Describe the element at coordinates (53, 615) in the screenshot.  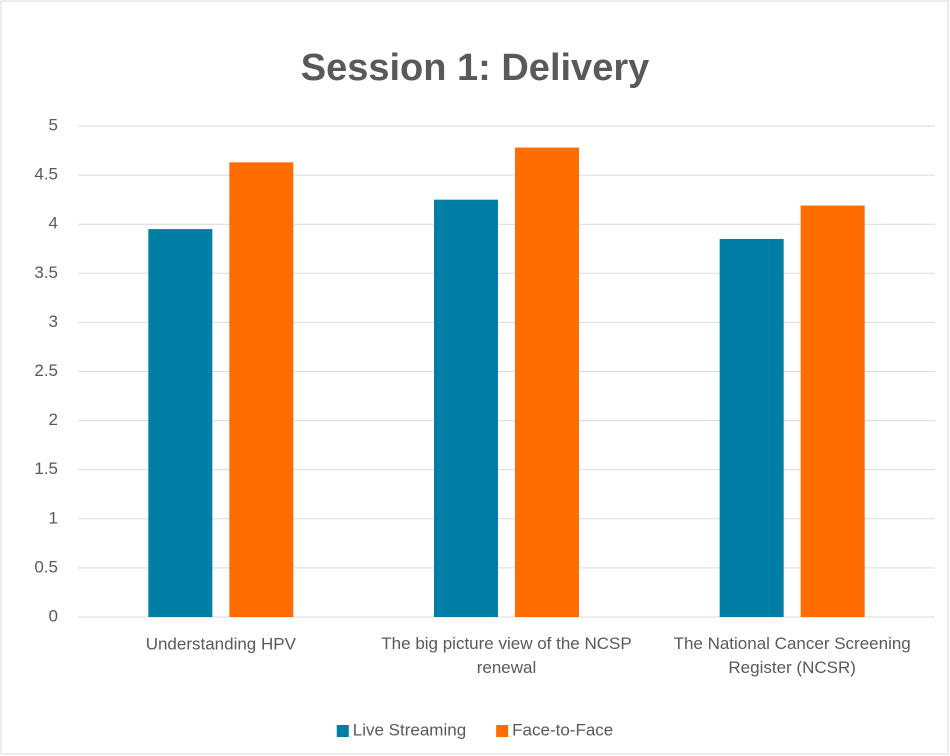
I see `y-tick-label: 0` at that location.